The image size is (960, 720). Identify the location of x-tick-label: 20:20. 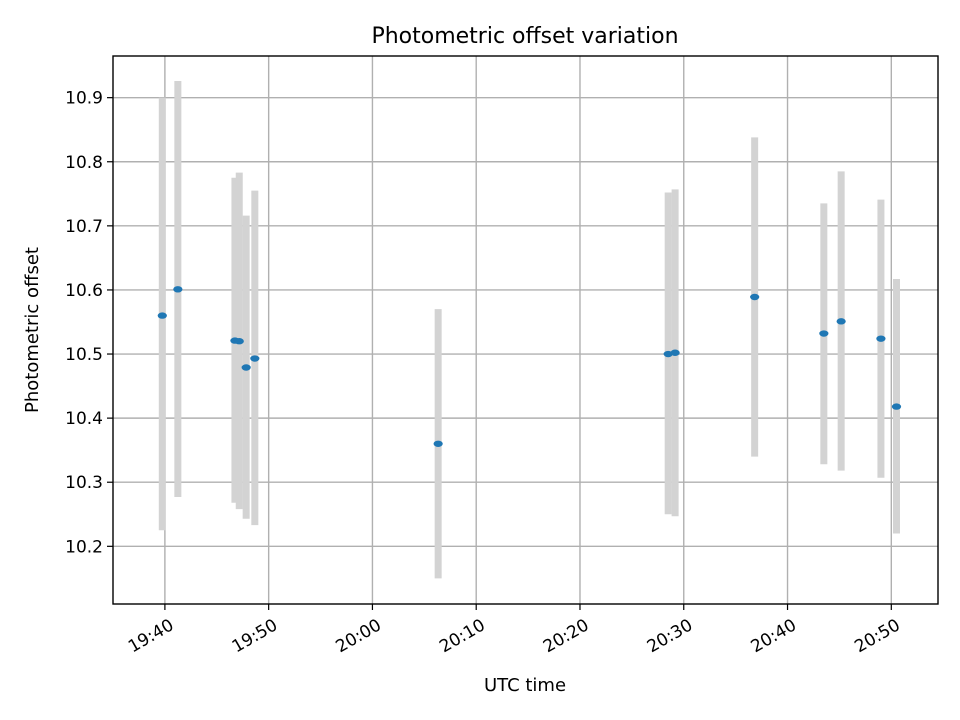
(566, 636).